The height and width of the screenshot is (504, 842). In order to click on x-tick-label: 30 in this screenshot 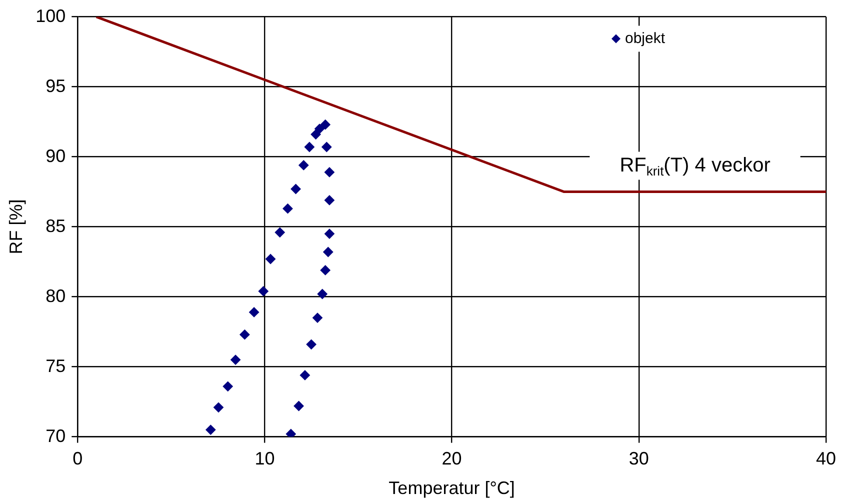, I will do `click(638, 458)`.